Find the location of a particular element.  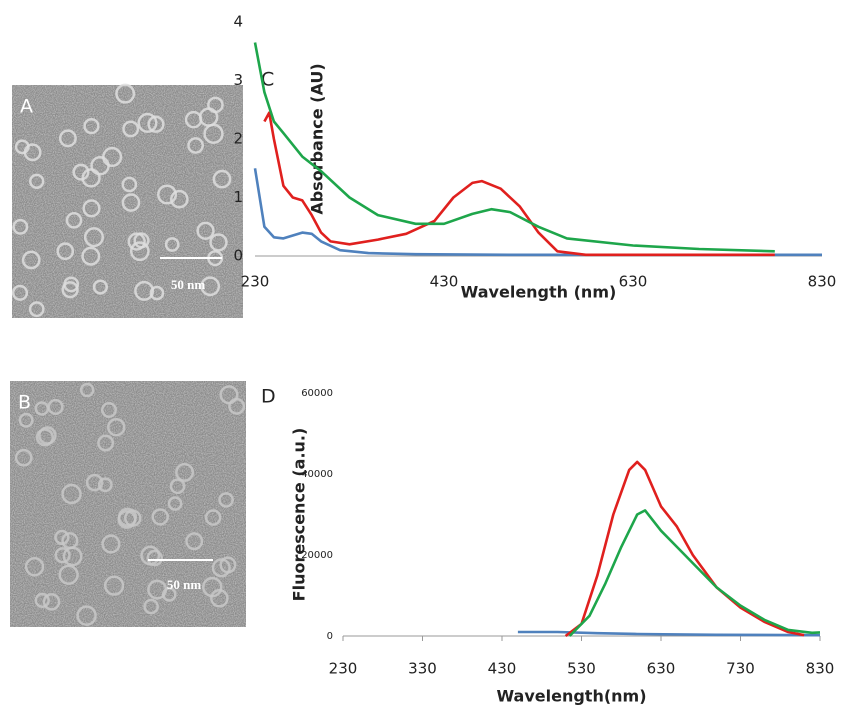

y-tick-label: 2 is located at coordinates (238, 139).